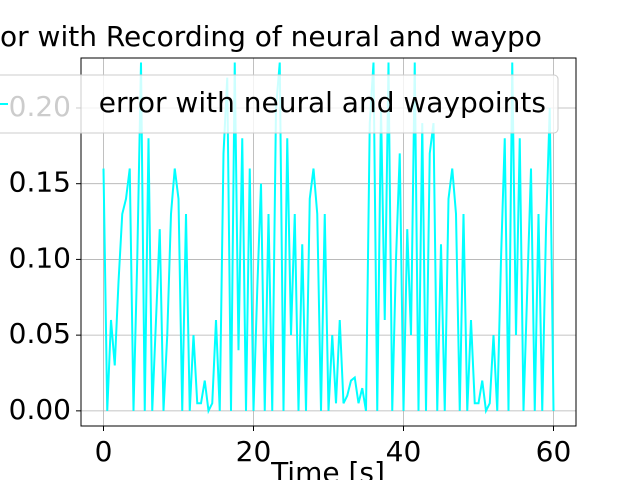  What do you see at coordinates (327, 468) in the screenshot?
I see `x-axis-label: Time [s]` at bounding box center [327, 468].